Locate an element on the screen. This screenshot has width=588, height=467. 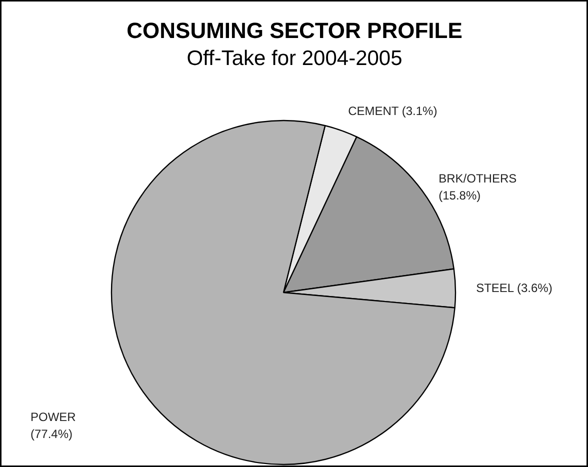
data-label: (77.4%) is located at coordinates (51, 434).